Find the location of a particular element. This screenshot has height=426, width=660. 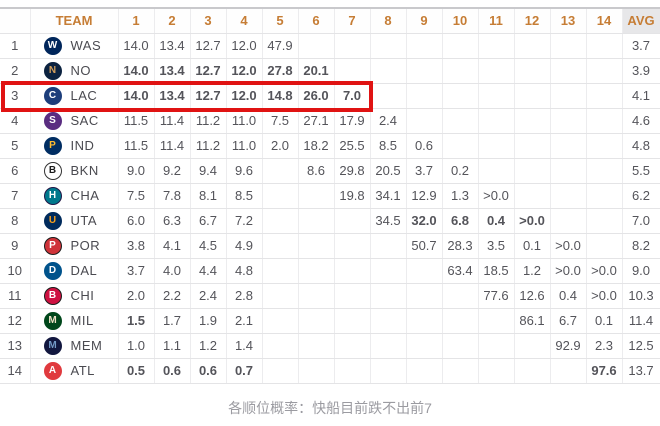

avg-cell: 11.4 is located at coordinates (641, 321).